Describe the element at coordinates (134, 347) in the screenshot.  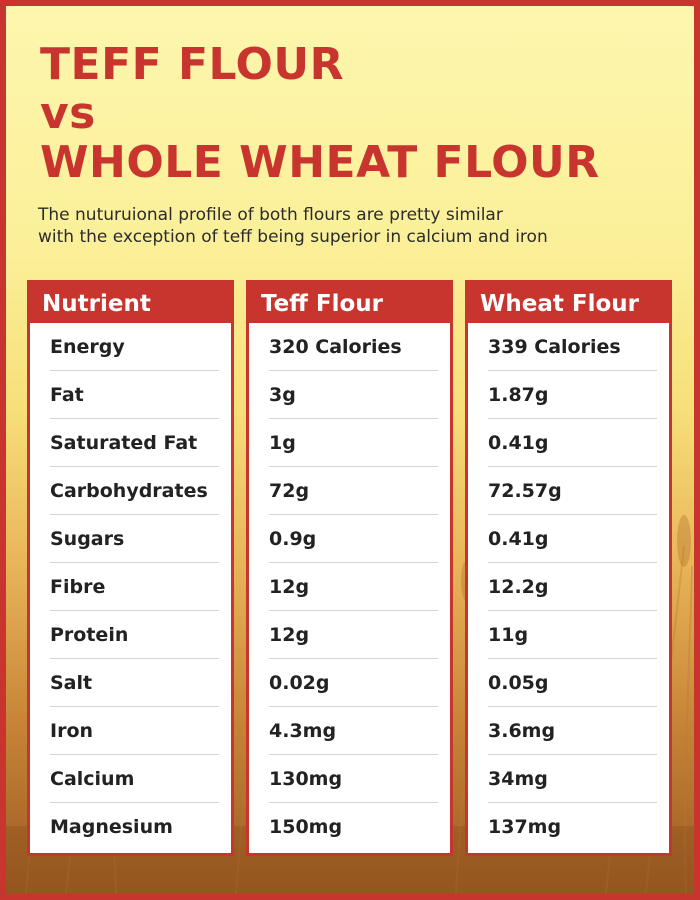
I see `table-cell: Energy` at that location.